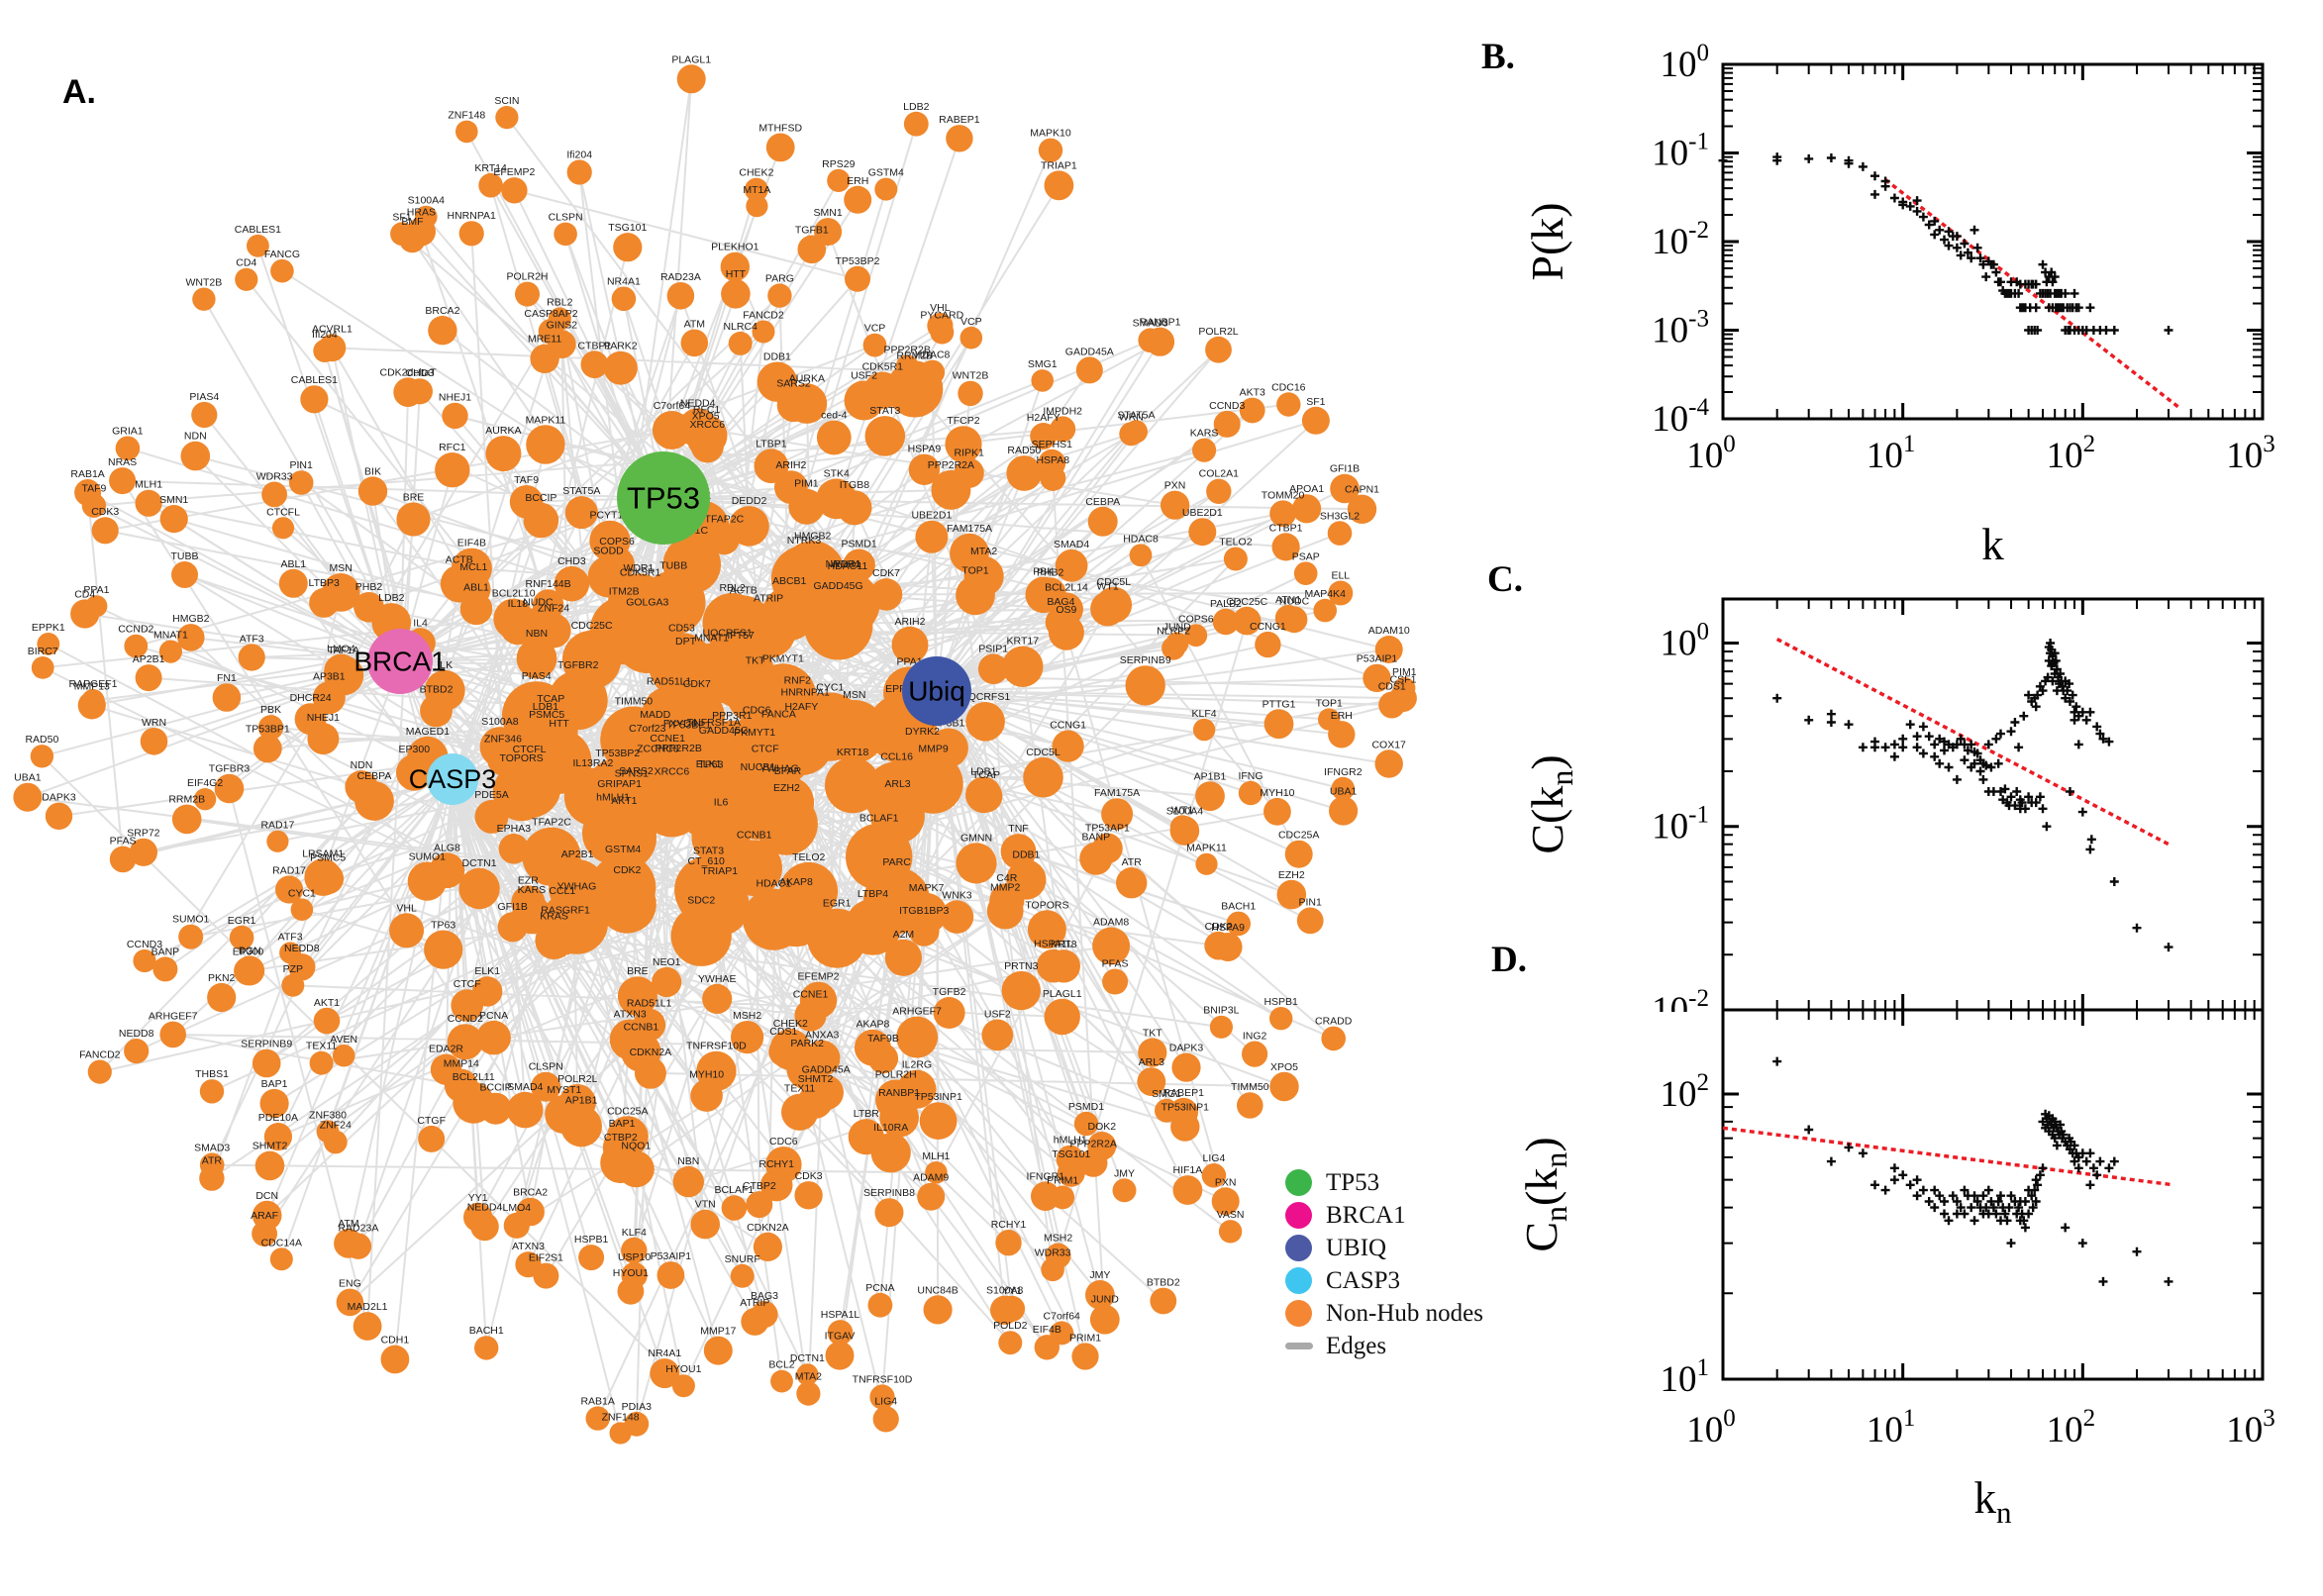  What do you see at coordinates (154, 723) in the screenshot?
I see `gene-label: WRN` at bounding box center [154, 723].